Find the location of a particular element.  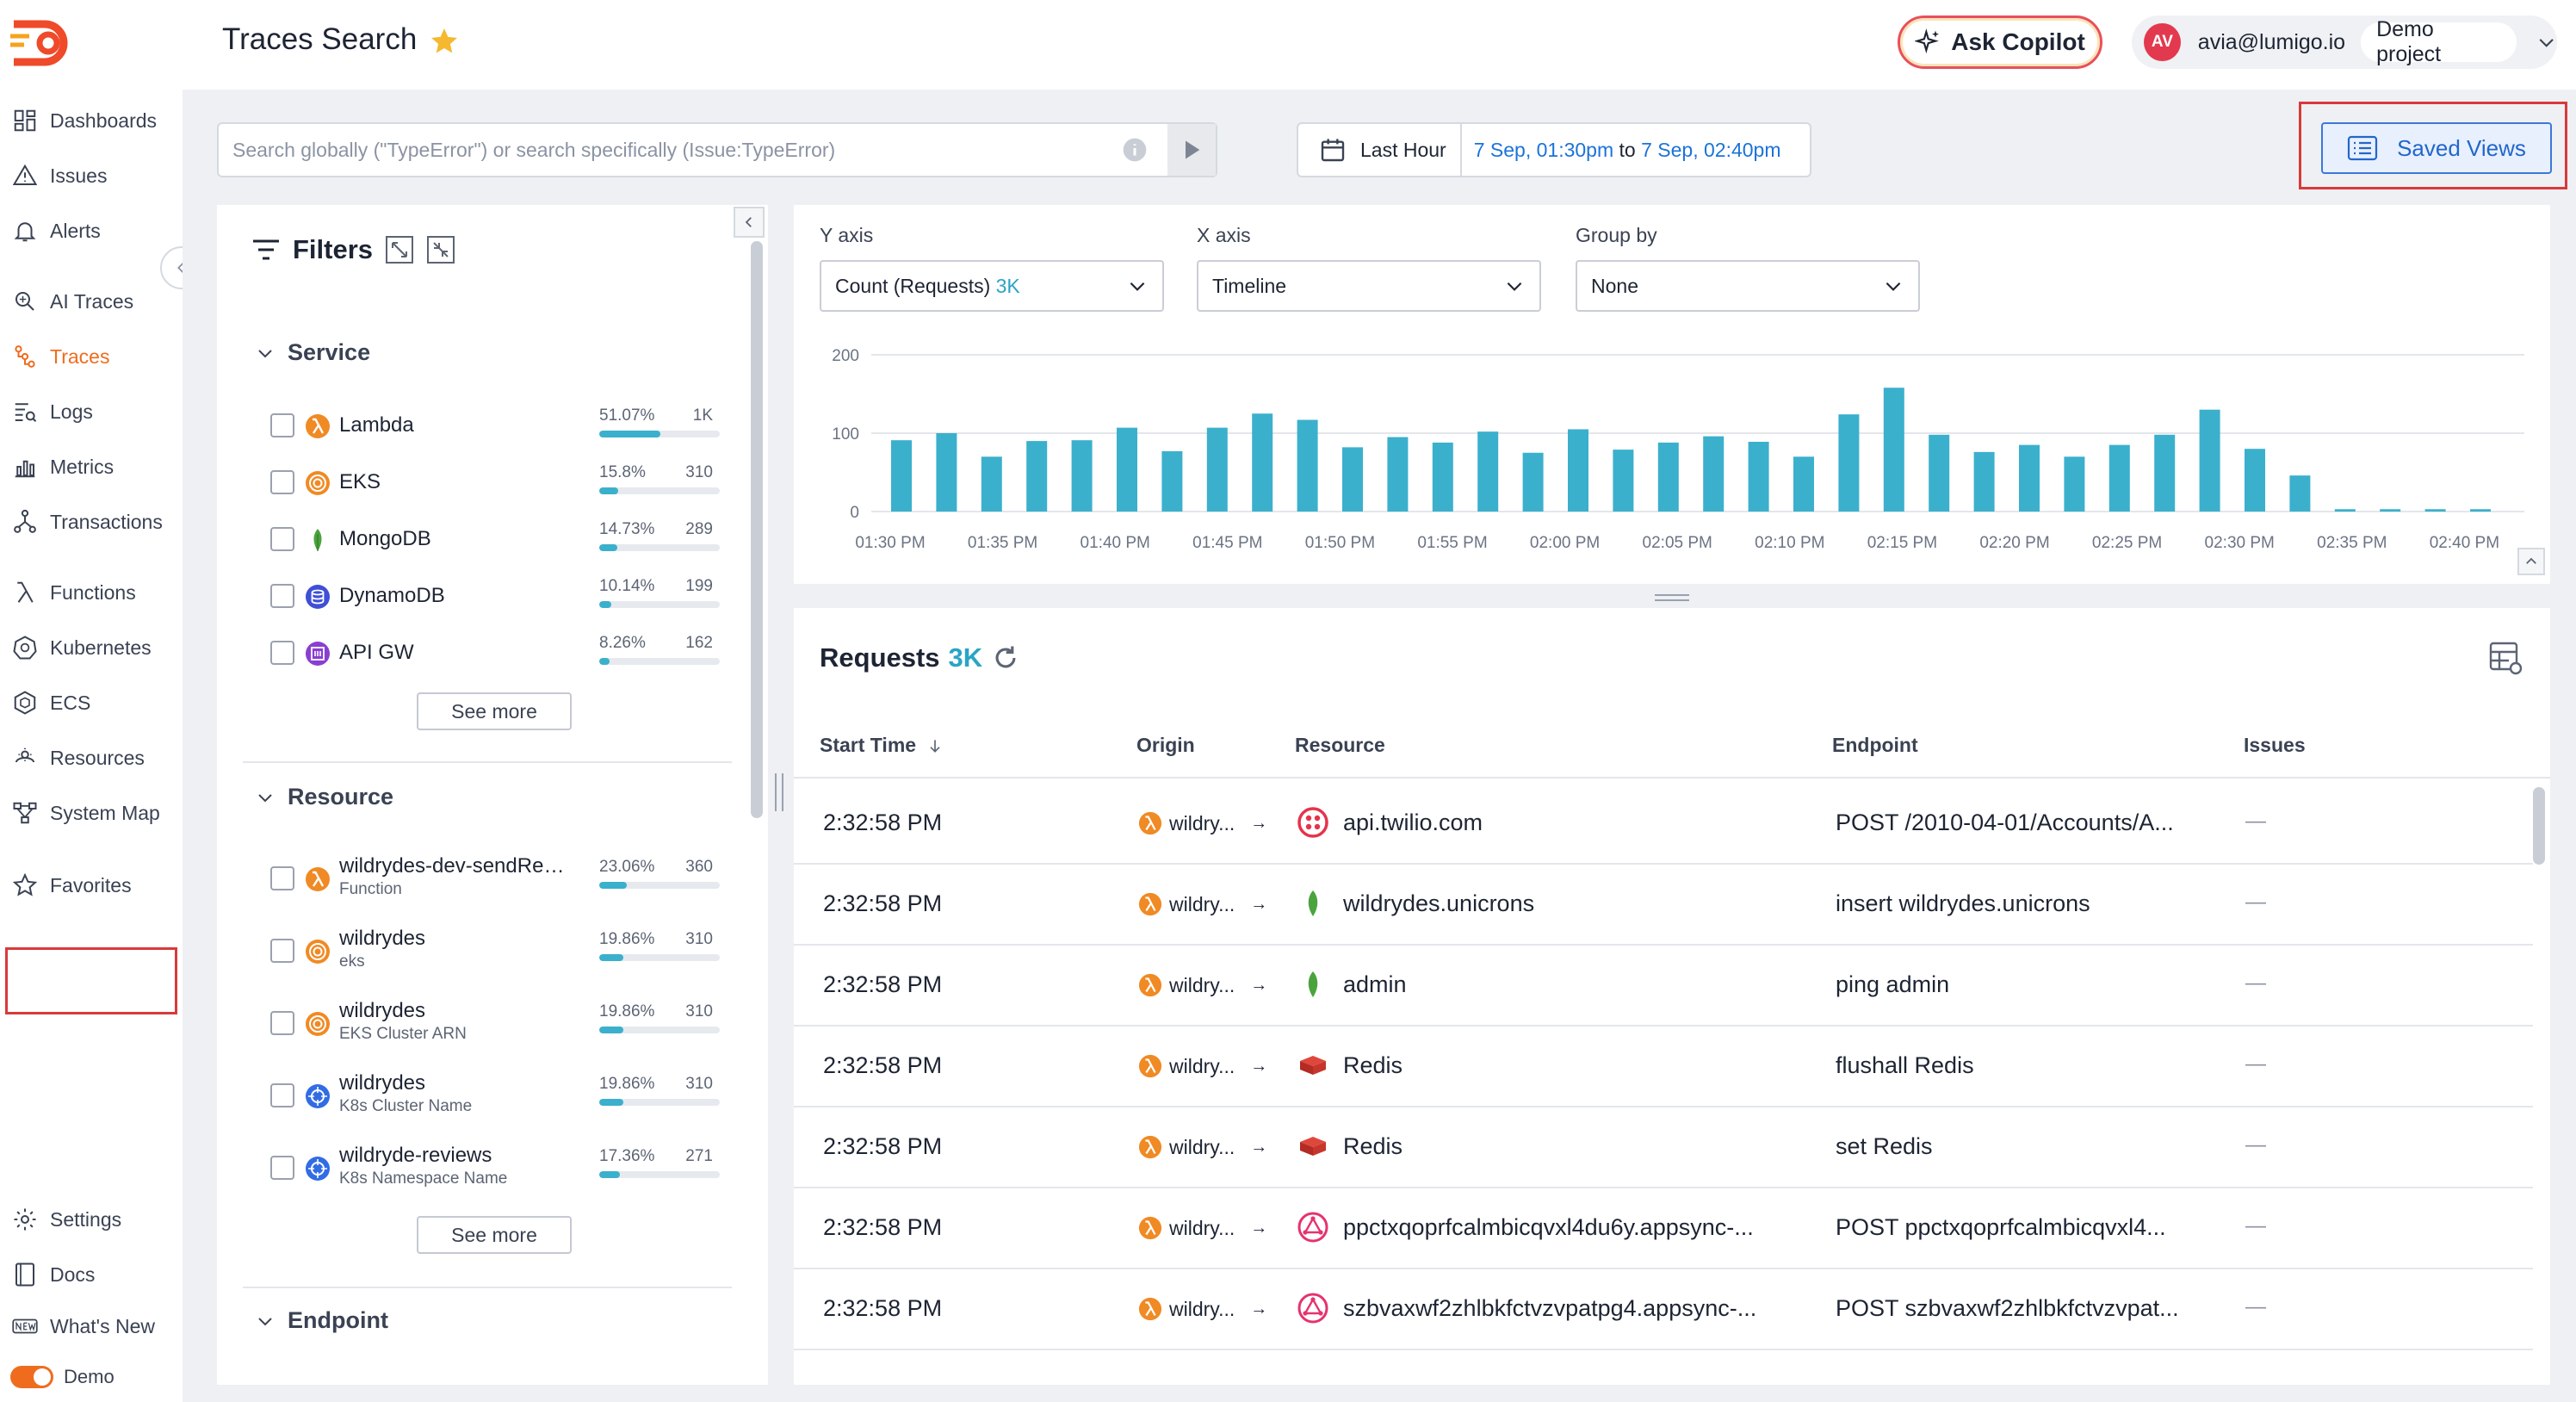

sidebar-item-ecs: ECS is located at coordinates (51, 702).